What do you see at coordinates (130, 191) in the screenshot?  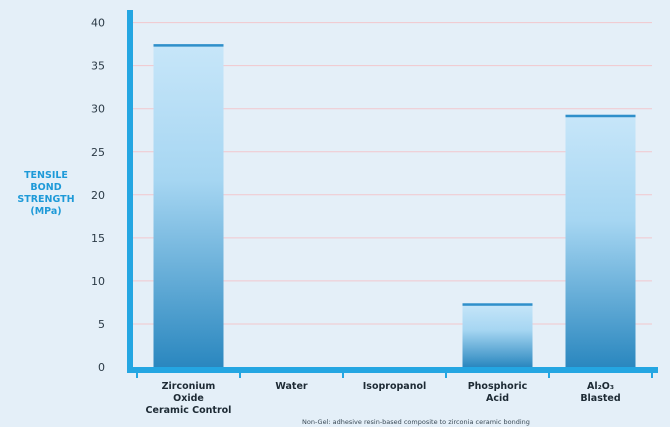 I see `y-axis` at bounding box center [130, 191].